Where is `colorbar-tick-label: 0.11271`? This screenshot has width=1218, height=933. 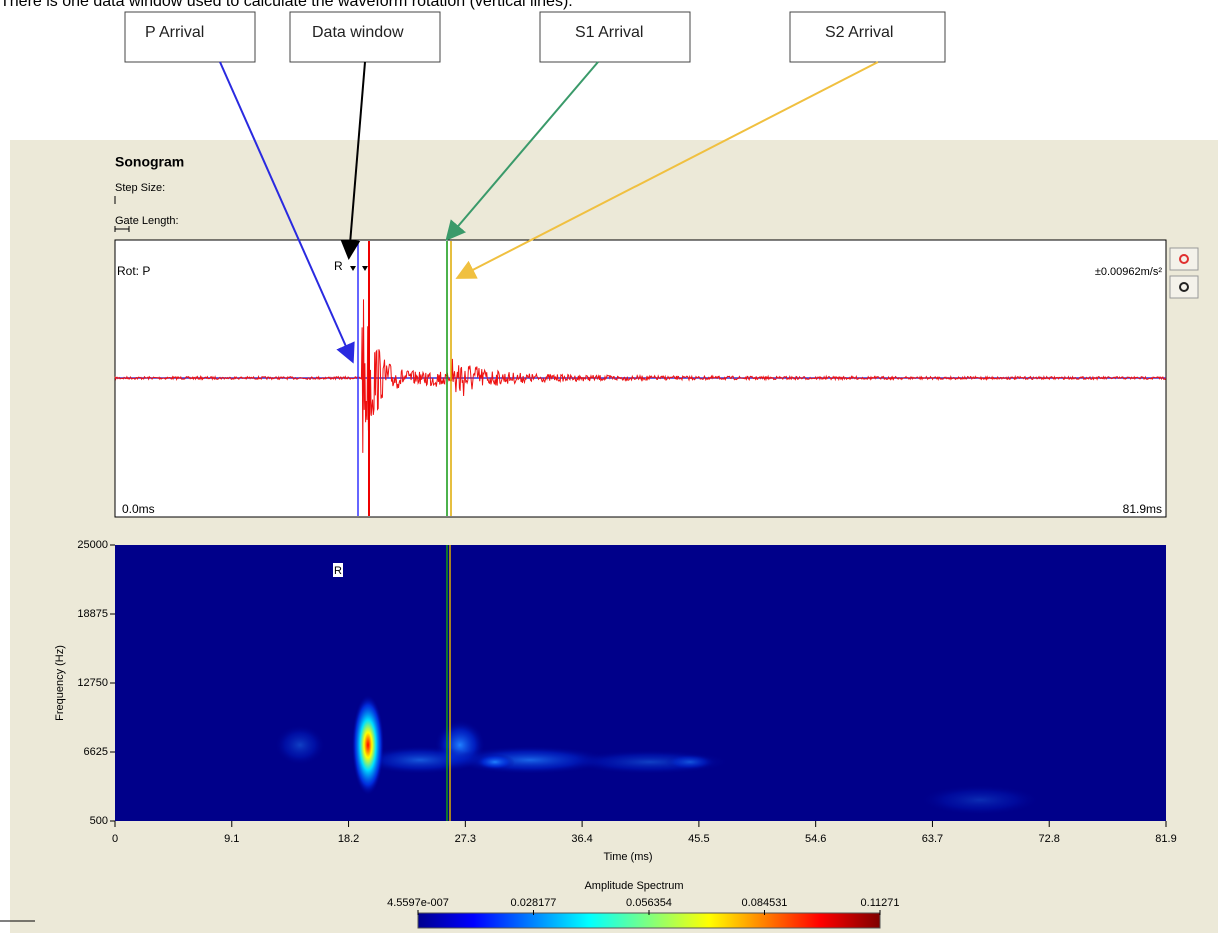 colorbar-tick-label: 0.11271 is located at coordinates (880, 903).